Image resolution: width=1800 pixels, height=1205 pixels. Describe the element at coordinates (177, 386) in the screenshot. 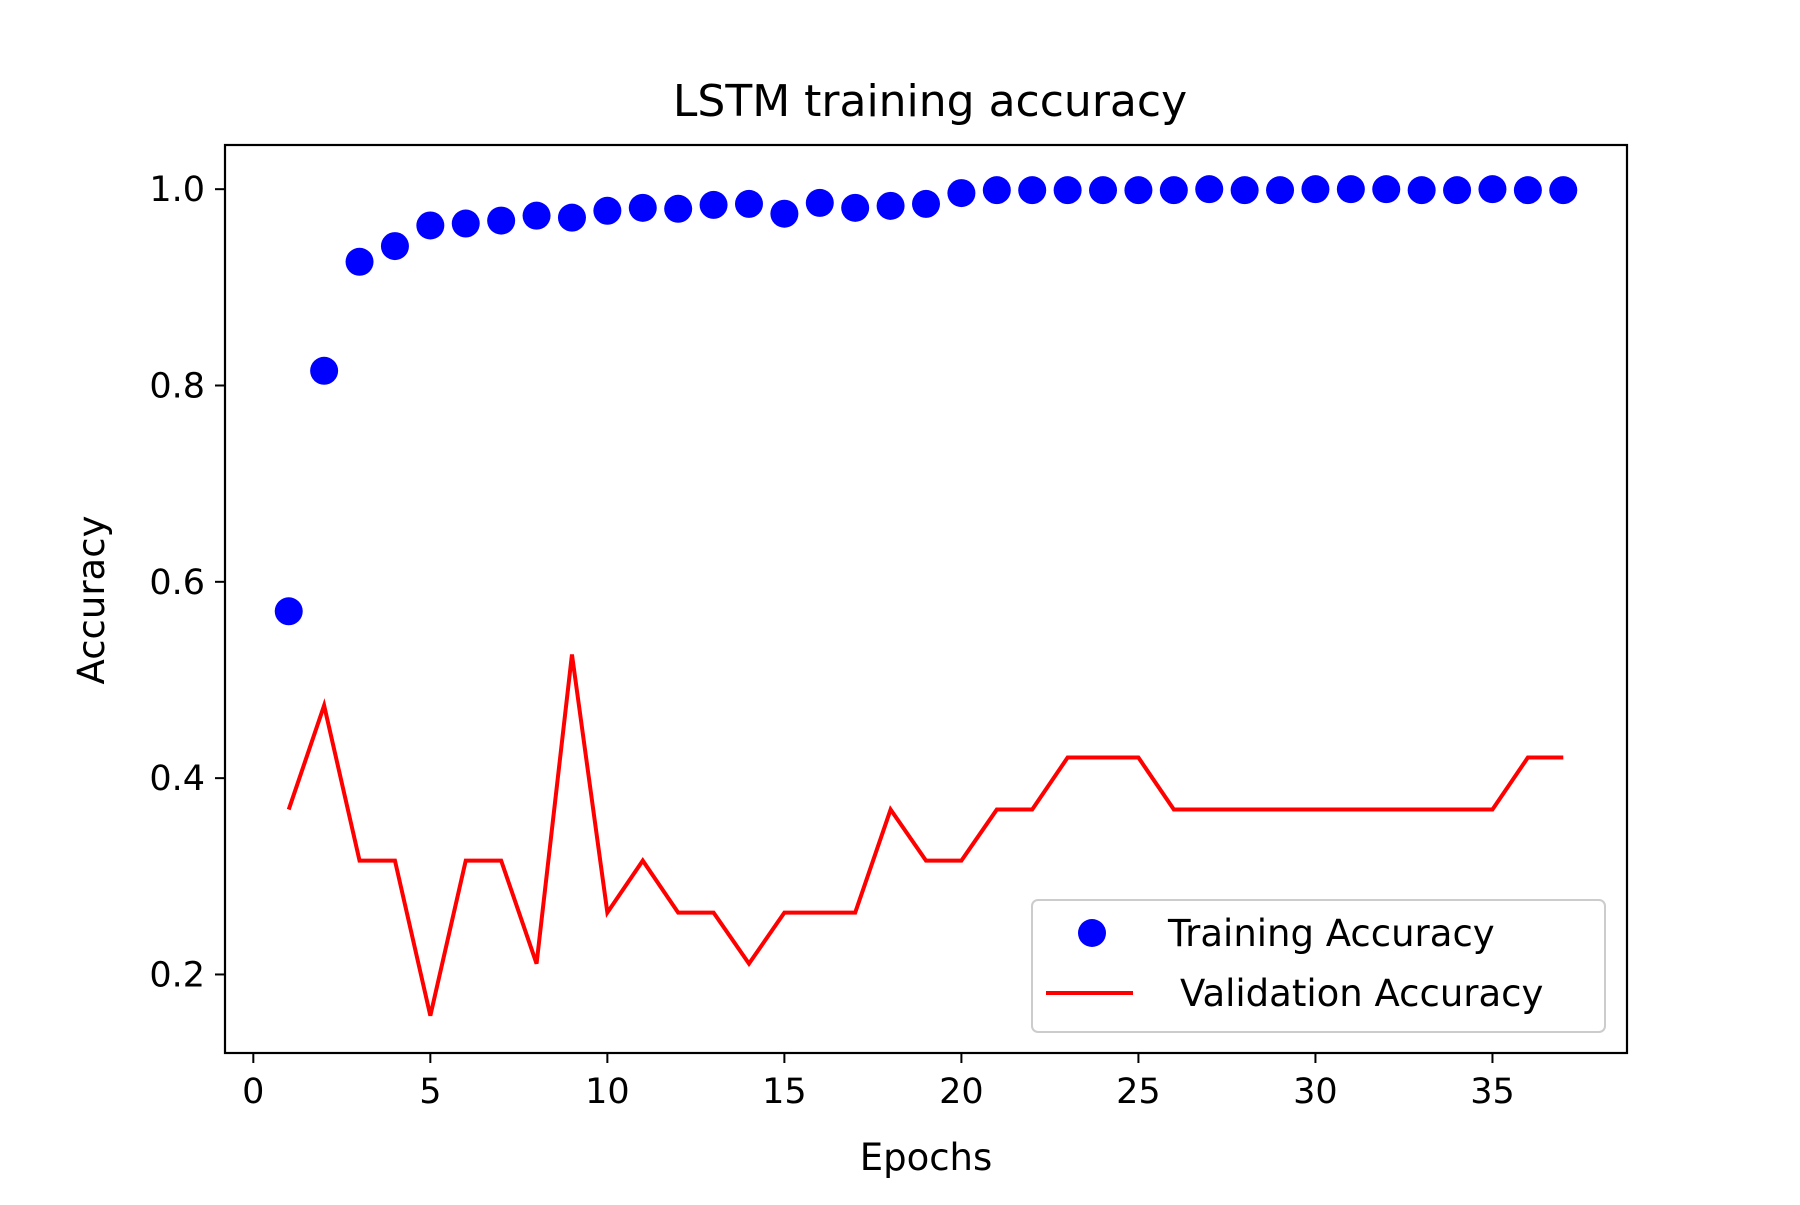

I see `y-tick-label: 0.8` at that location.